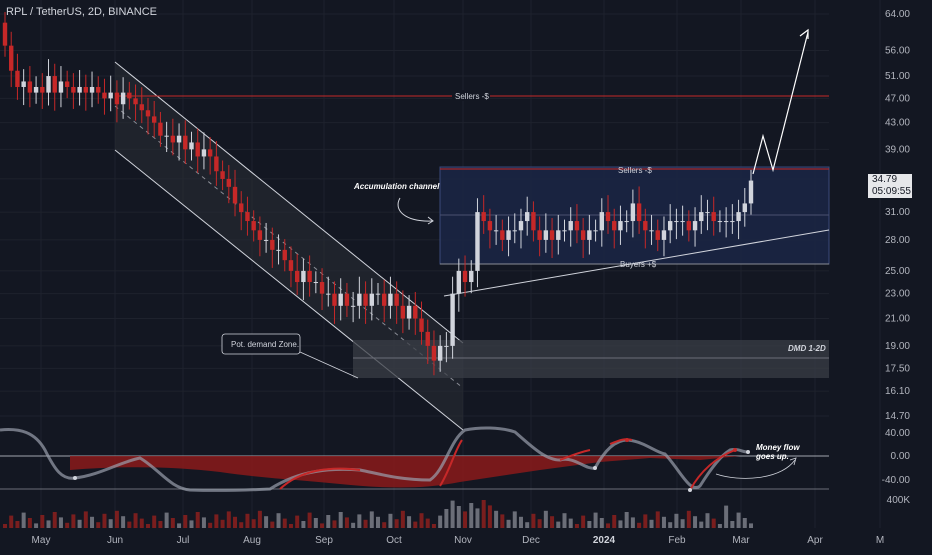 The height and width of the screenshot is (555, 932). Describe the element at coordinates (890, 186) in the screenshot. I see `last-price-tag: 34.79 05:09:55` at that location.